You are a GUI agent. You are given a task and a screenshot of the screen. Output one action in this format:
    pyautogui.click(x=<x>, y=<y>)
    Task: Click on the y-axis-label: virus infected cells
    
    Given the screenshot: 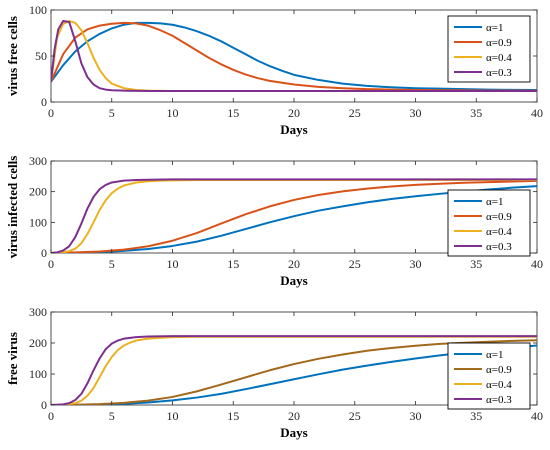 What is the action you would take?
    pyautogui.click(x=12, y=207)
    